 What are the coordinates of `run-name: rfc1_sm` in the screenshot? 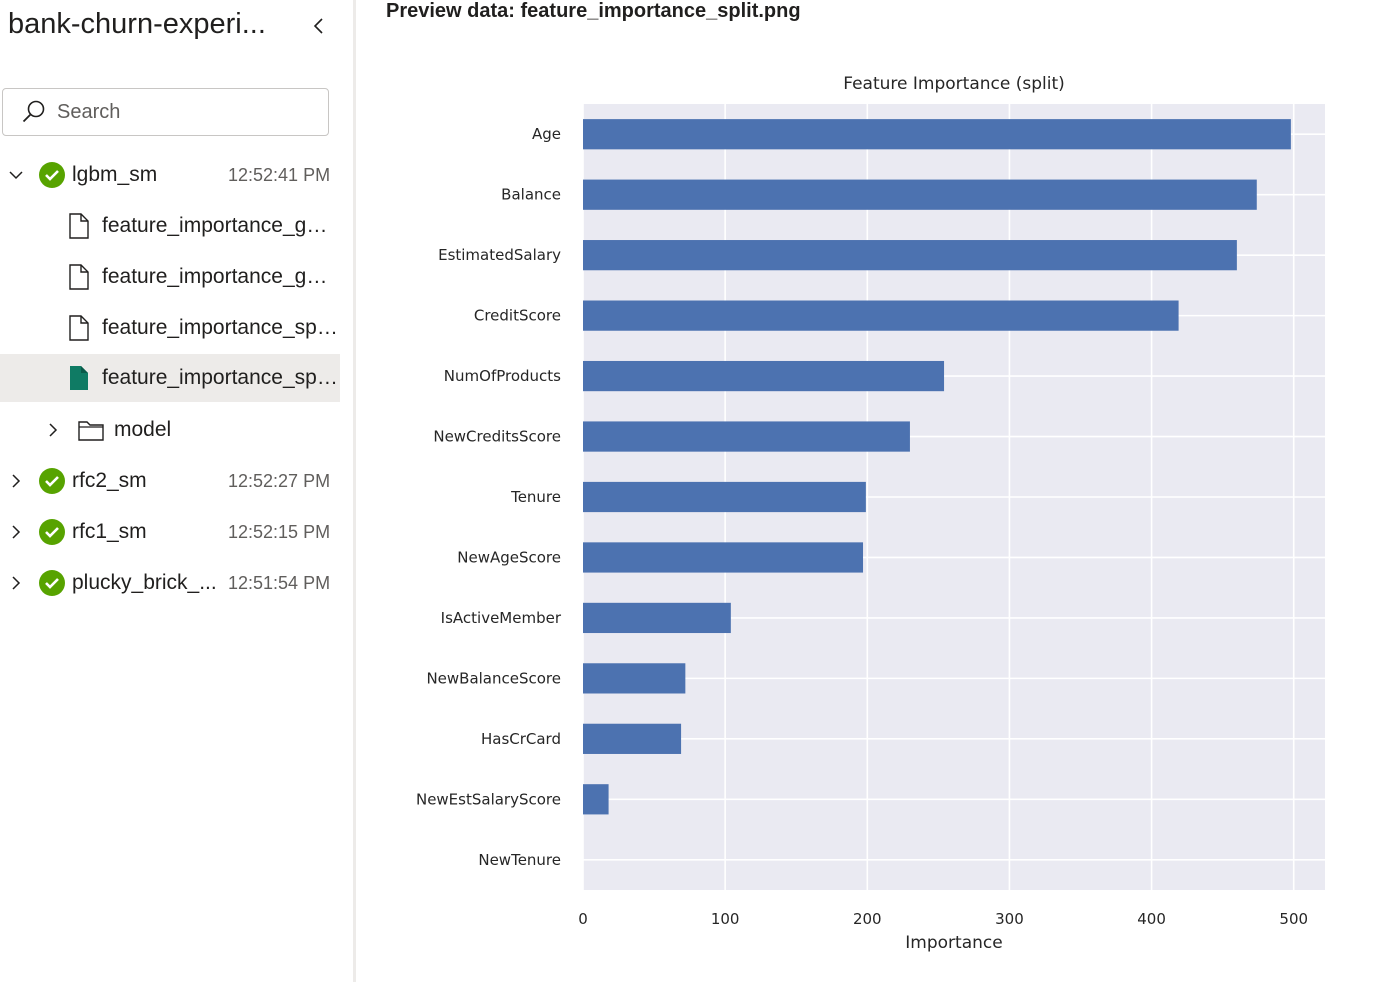 It's located at (109, 531).